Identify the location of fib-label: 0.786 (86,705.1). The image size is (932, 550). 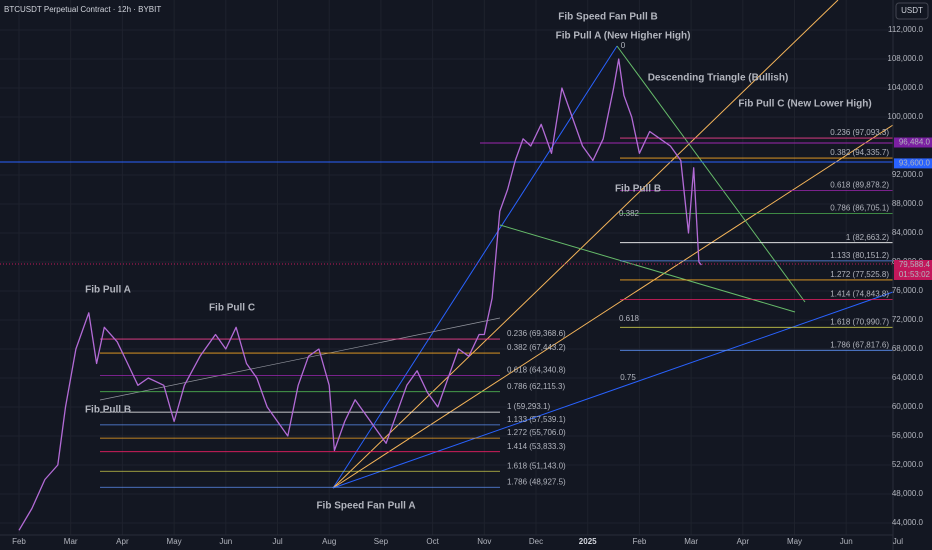
(859, 207).